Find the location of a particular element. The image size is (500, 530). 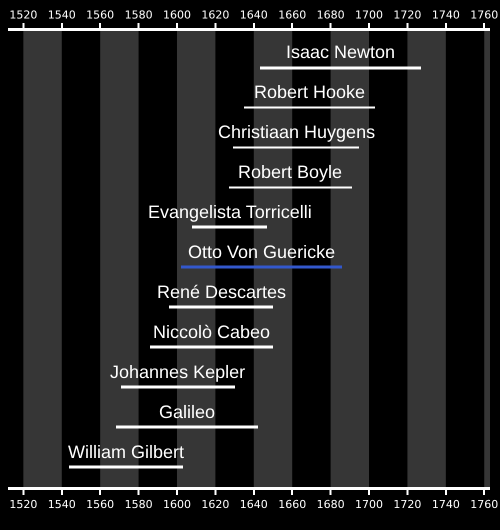

x2-tick-label: 1660 is located at coordinates (292, 505).